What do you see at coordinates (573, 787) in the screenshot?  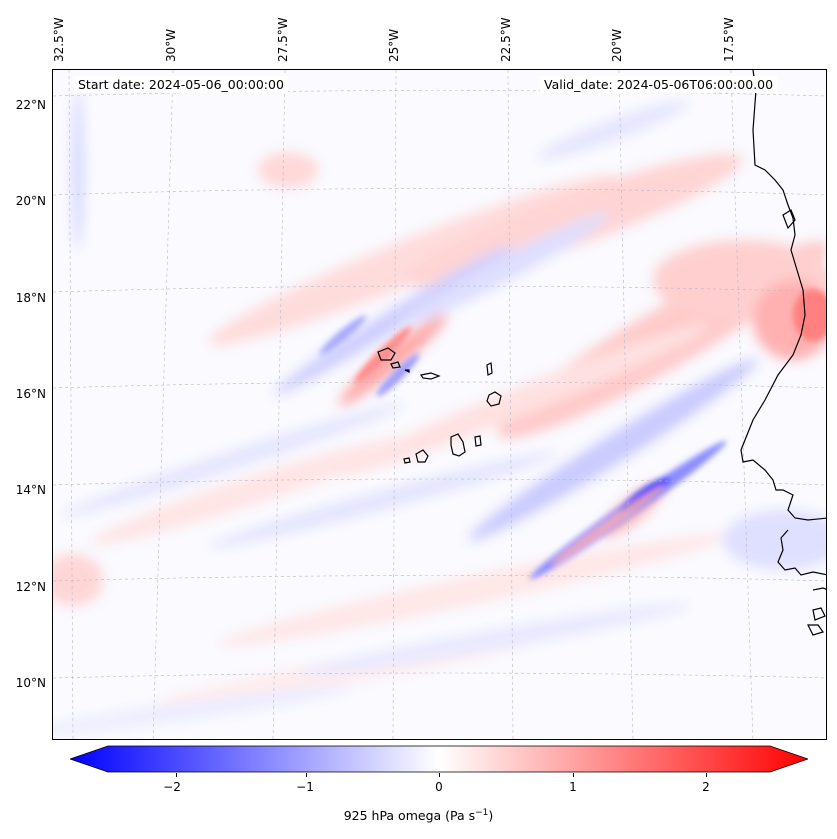 I see `colorbar-tick-1: 1` at bounding box center [573, 787].